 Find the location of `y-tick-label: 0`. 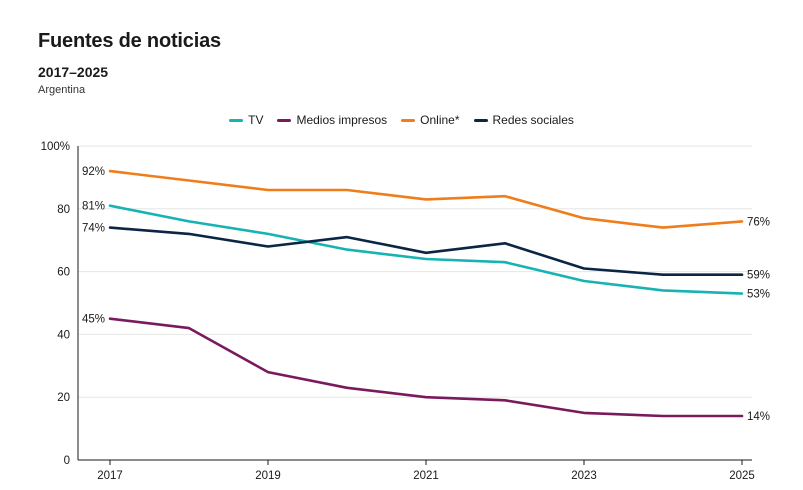

y-tick-label: 0 is located at coordinates (67, 461).